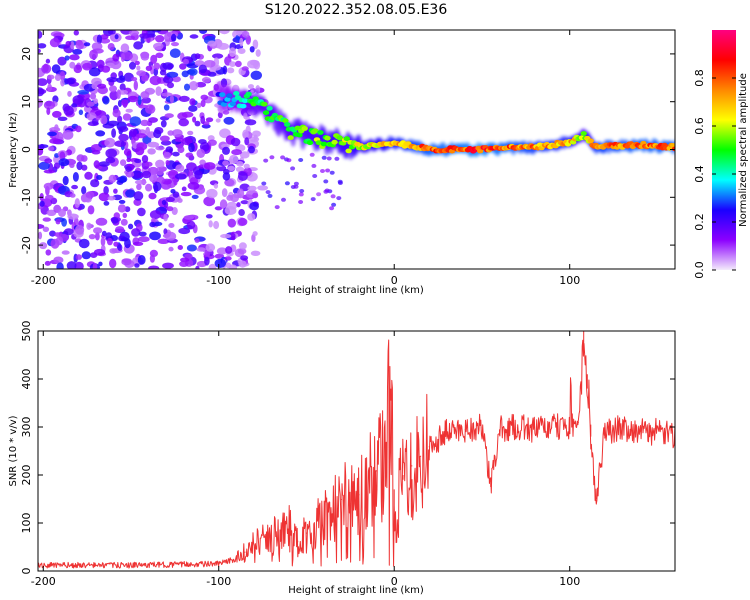 The width and height of the screenshot is (750, 600). Describe the element at coordinates (743, 150) in the screenshot. I see `colorbar-label: Normalized spectral amplitude` at that location.